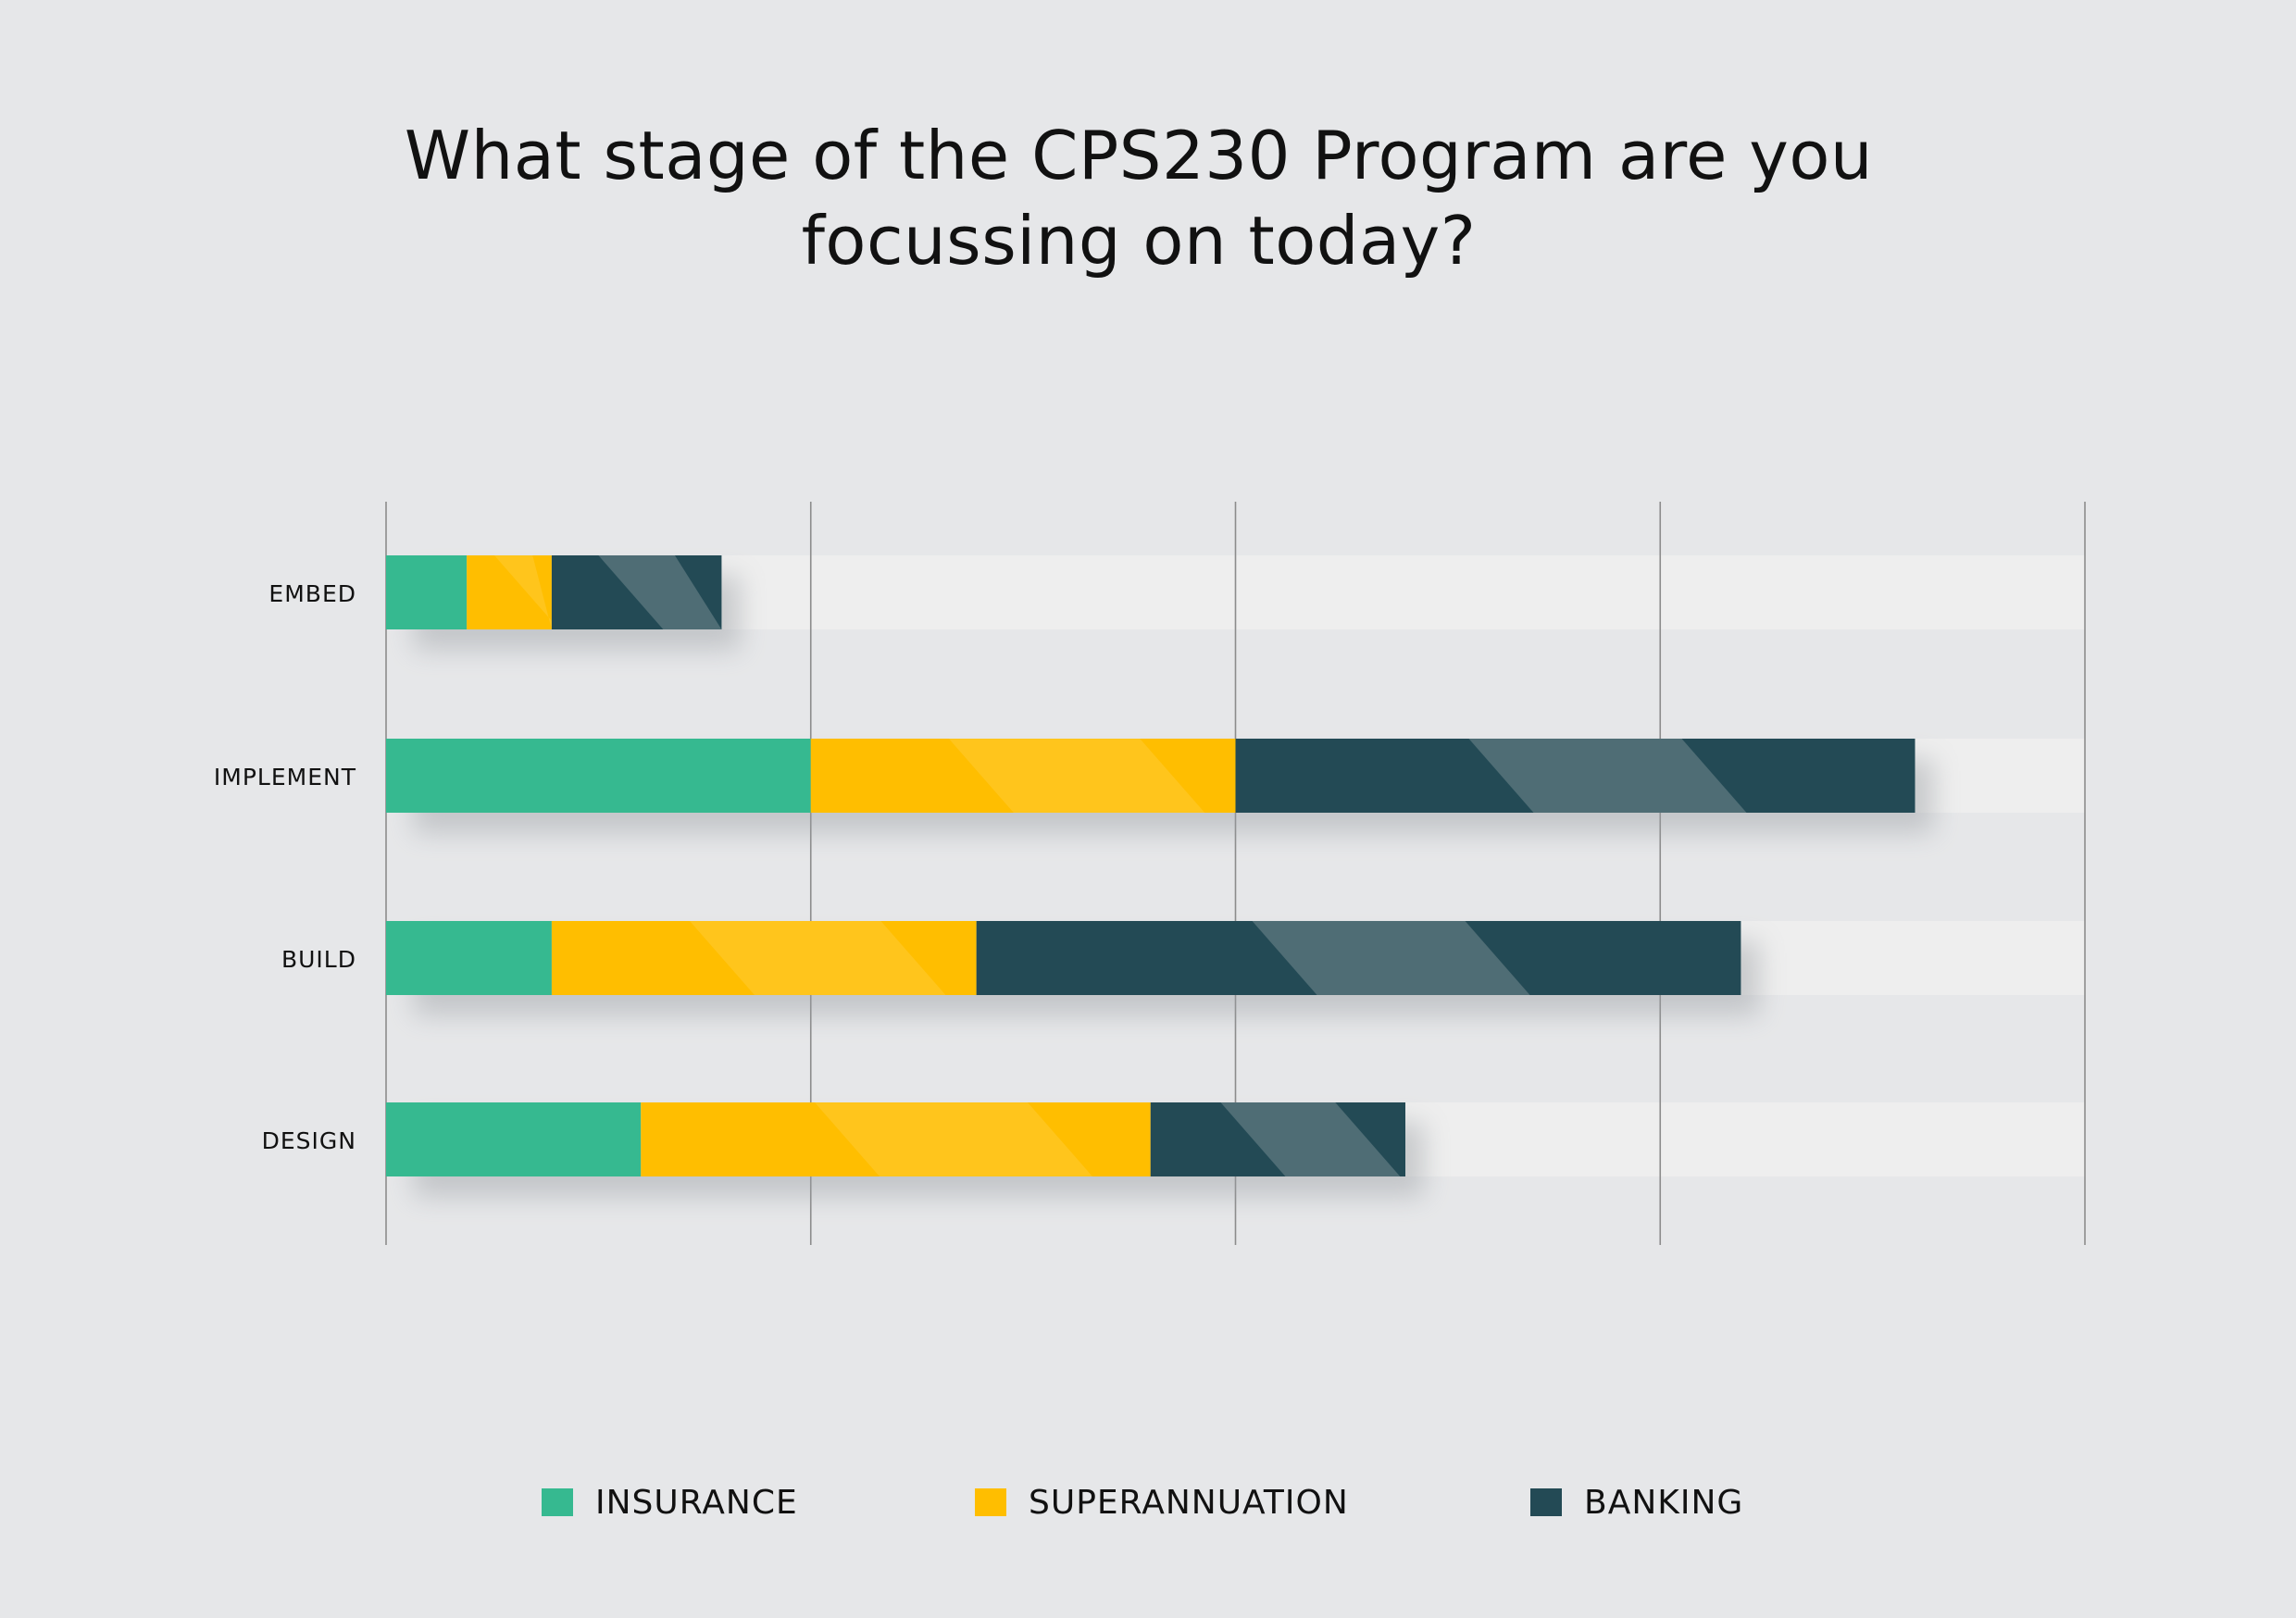 The width and height of the screenshot is (2296, 1618). I want to click on bar-segment-insurance-embed, so click(427, 592).